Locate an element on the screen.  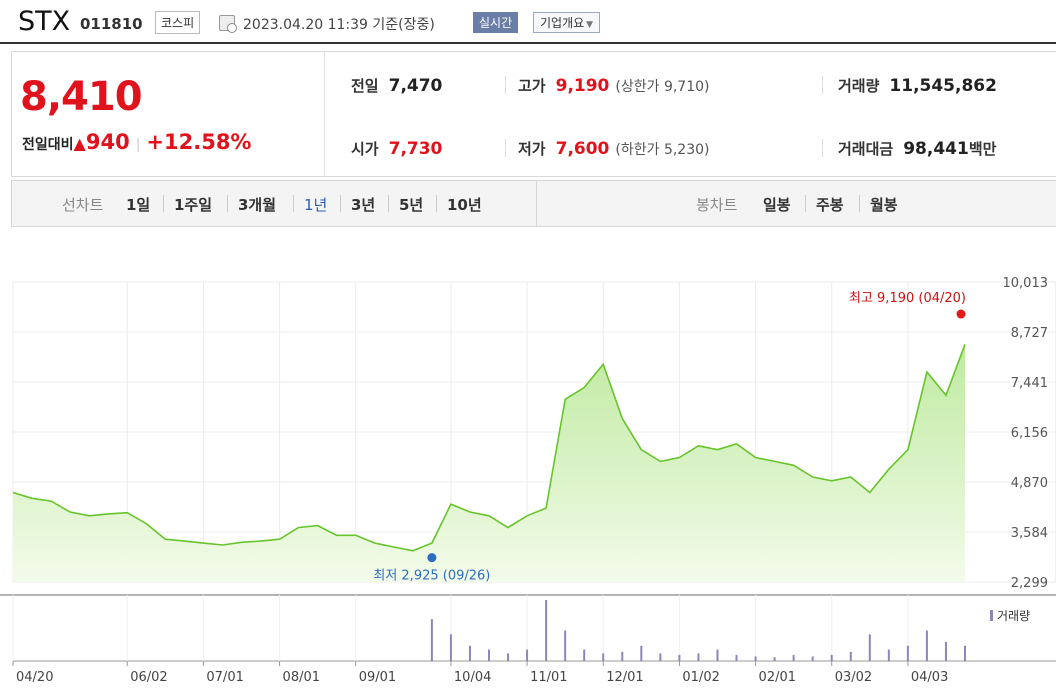
period-tab-1y: 1년 is located at coordinates (316, 205).